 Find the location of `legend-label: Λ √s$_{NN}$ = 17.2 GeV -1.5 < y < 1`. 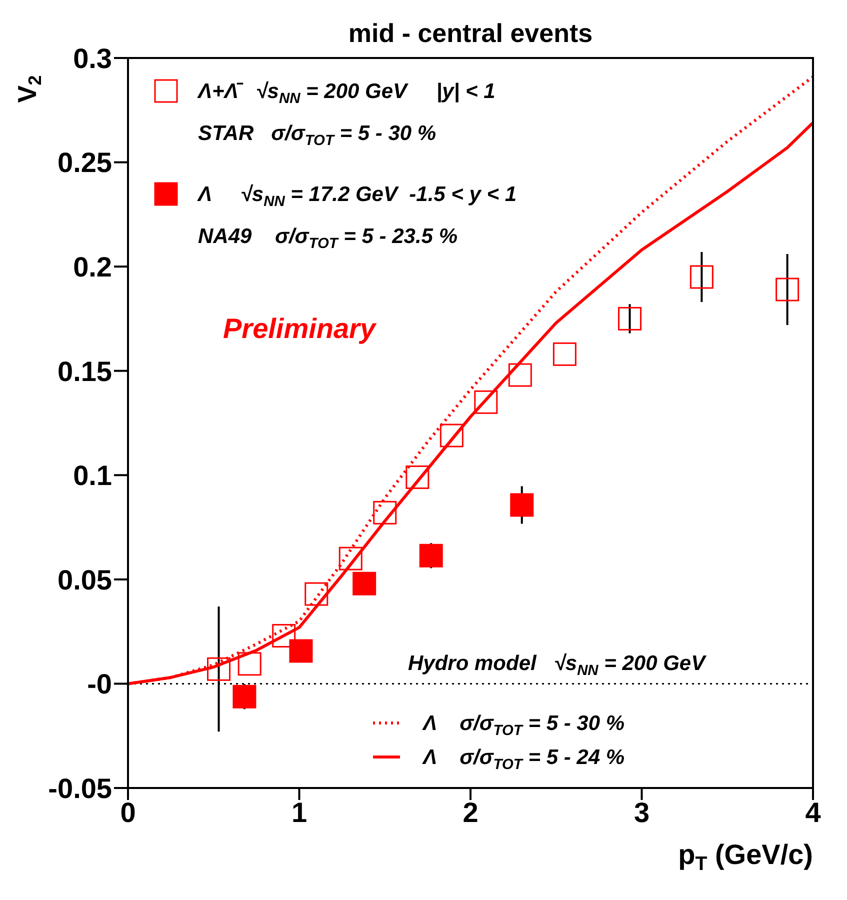

legend-label: Λ √s$_{NN}$ = 17.2 GeV -1.5 < y < 1 is located at coordinates (357, 196).